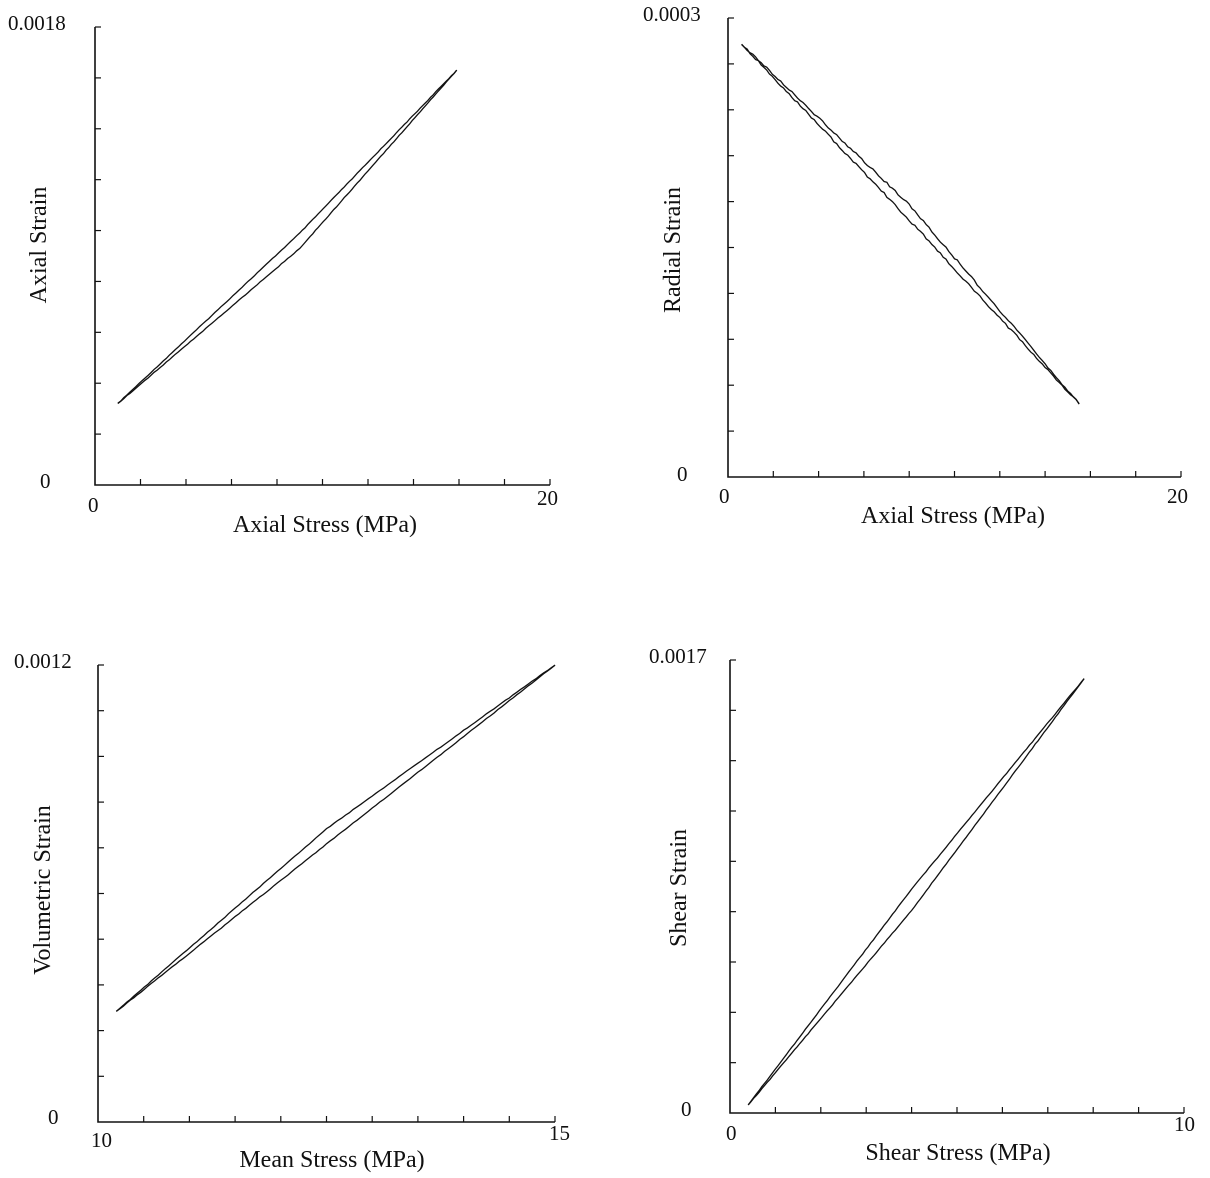 The width and height of the screenshot is (1210, 1178). I want to click on radial-strain-loading-curve, so click(910, 224).